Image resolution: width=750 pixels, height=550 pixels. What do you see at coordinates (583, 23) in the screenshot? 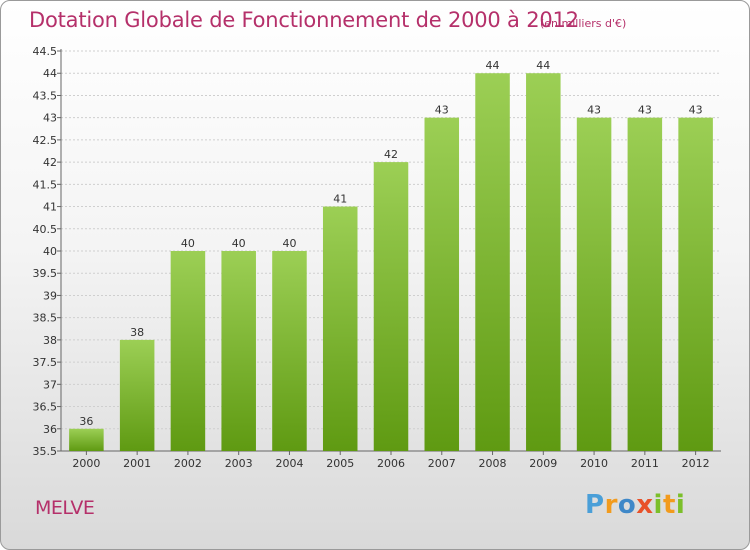
I see `chart-unit: (en milliers d'€)` at bounding box center [583, 23].